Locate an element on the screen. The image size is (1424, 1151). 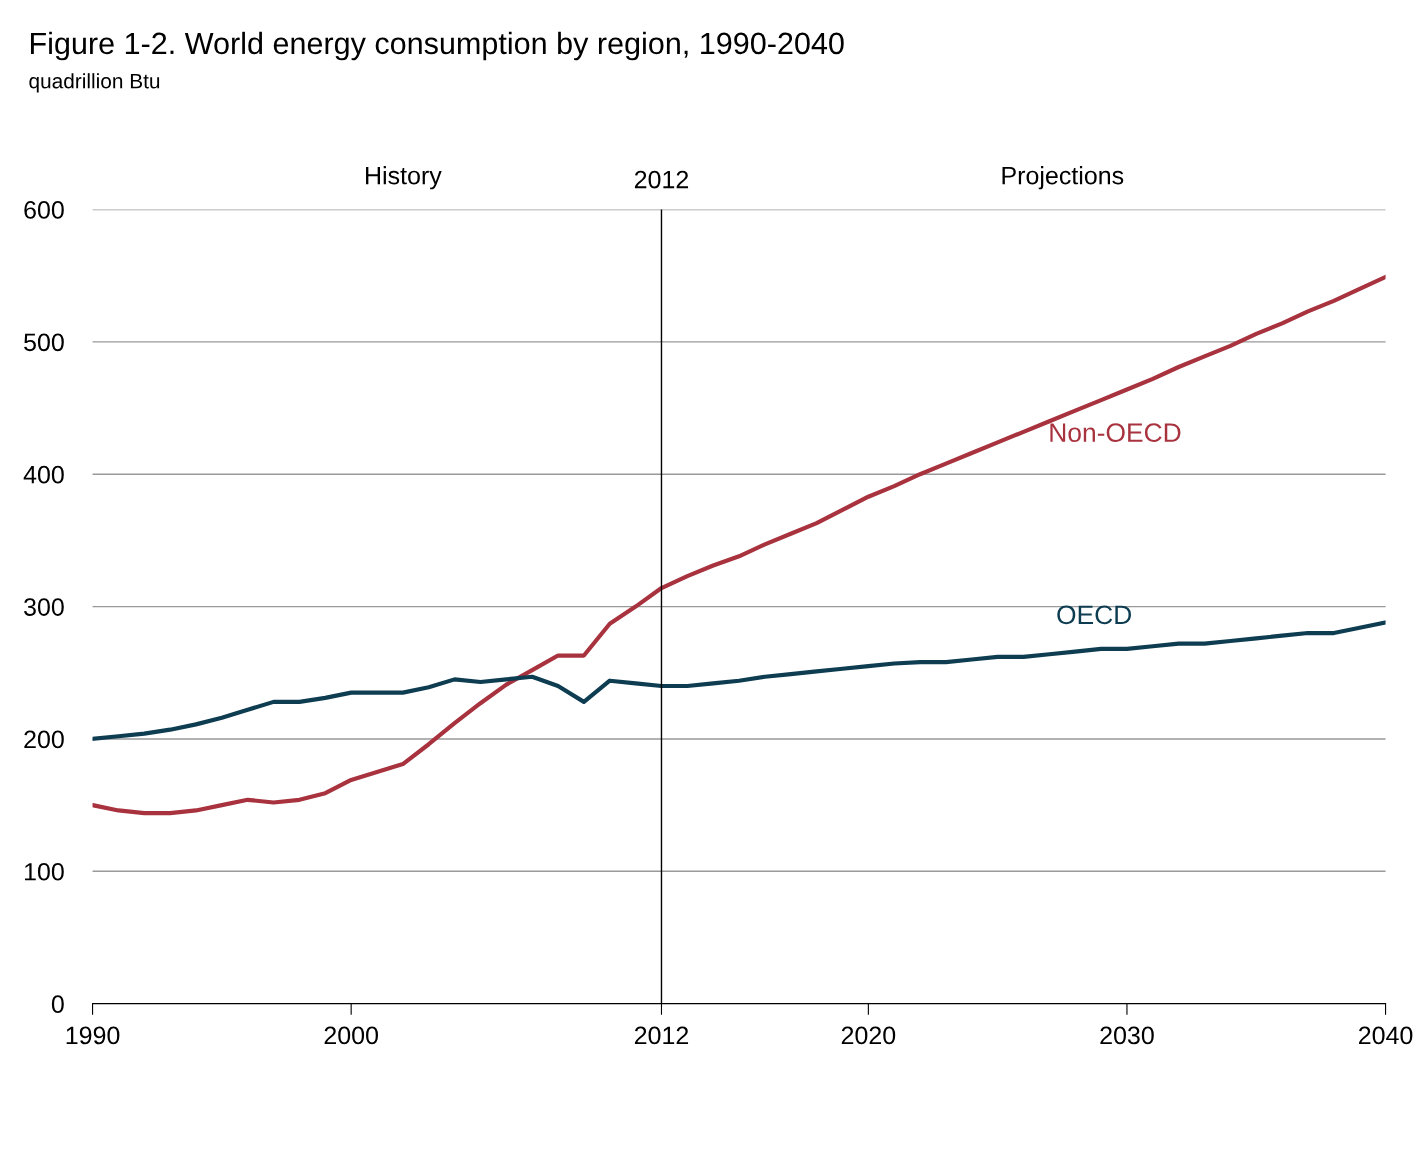
x-tick-label: 2030 is located at coordinates (1127, 1035).